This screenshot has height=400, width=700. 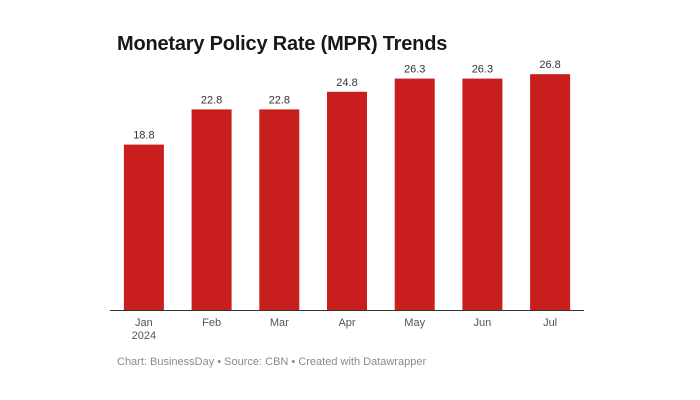 I want to click on bar-jul, so click(x=550, y=192).